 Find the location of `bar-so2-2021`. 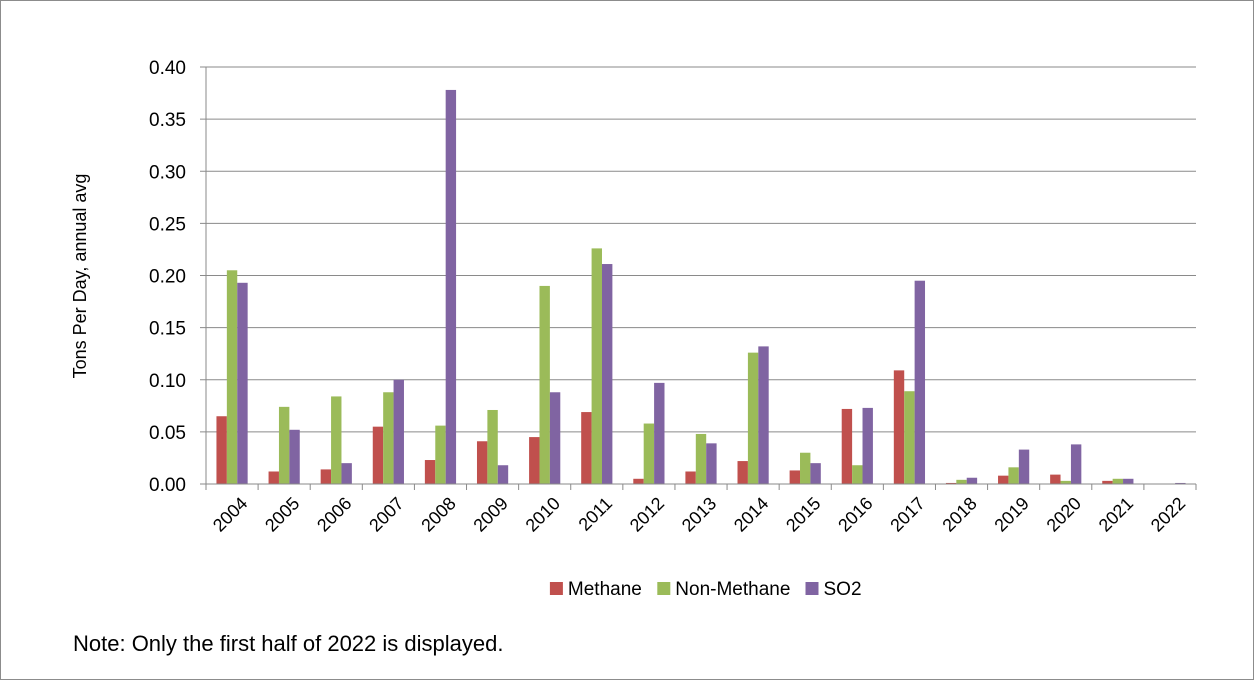

bar-so2-2021 is located at coordinates (1128, 481).